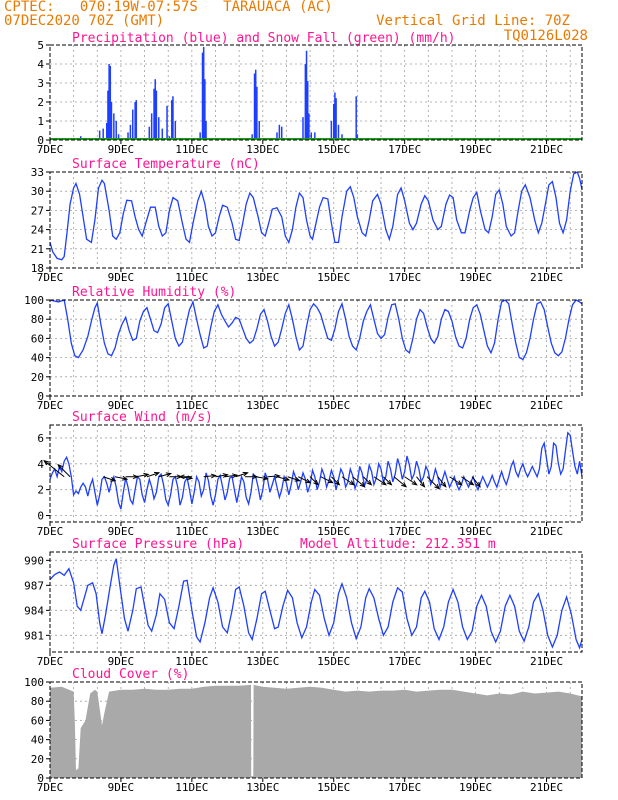 The width and height of the screenshot is (618, 800). Describe the element at coordinates (40, 64) in the screenshot. I see `precip-ytick-label: 4` at that location.